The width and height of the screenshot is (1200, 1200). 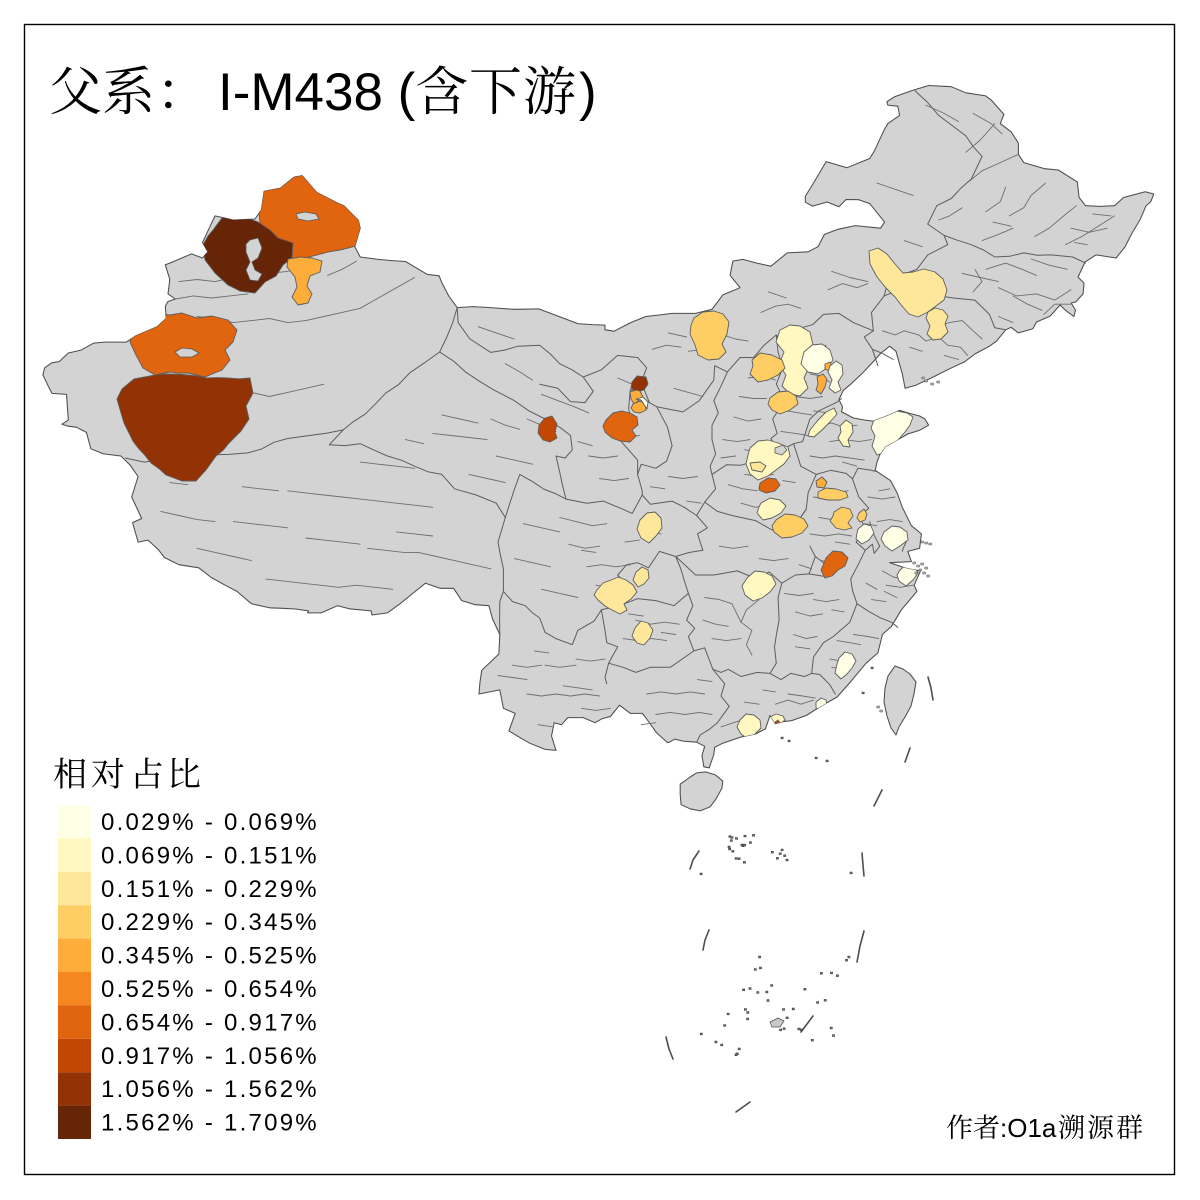 I want to click on svg-text: 0.029% - 0.069%, so click(x=210, y=822).